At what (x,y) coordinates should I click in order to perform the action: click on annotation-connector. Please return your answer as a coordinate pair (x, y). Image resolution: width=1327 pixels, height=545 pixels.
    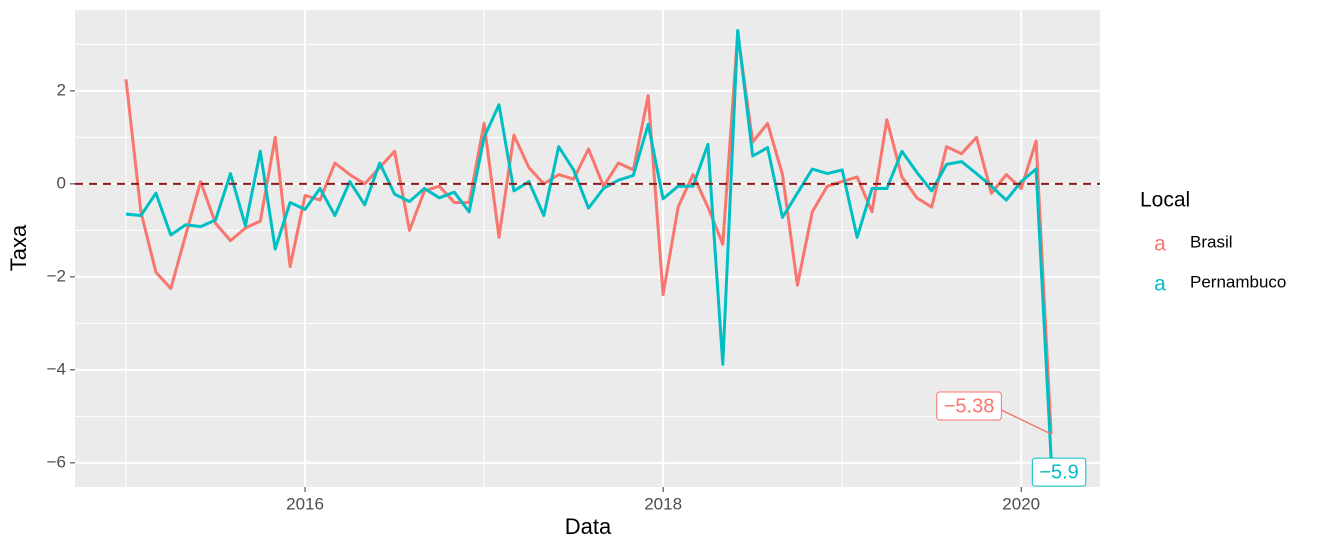
    Looking at the image, I should click on (1026, 422).